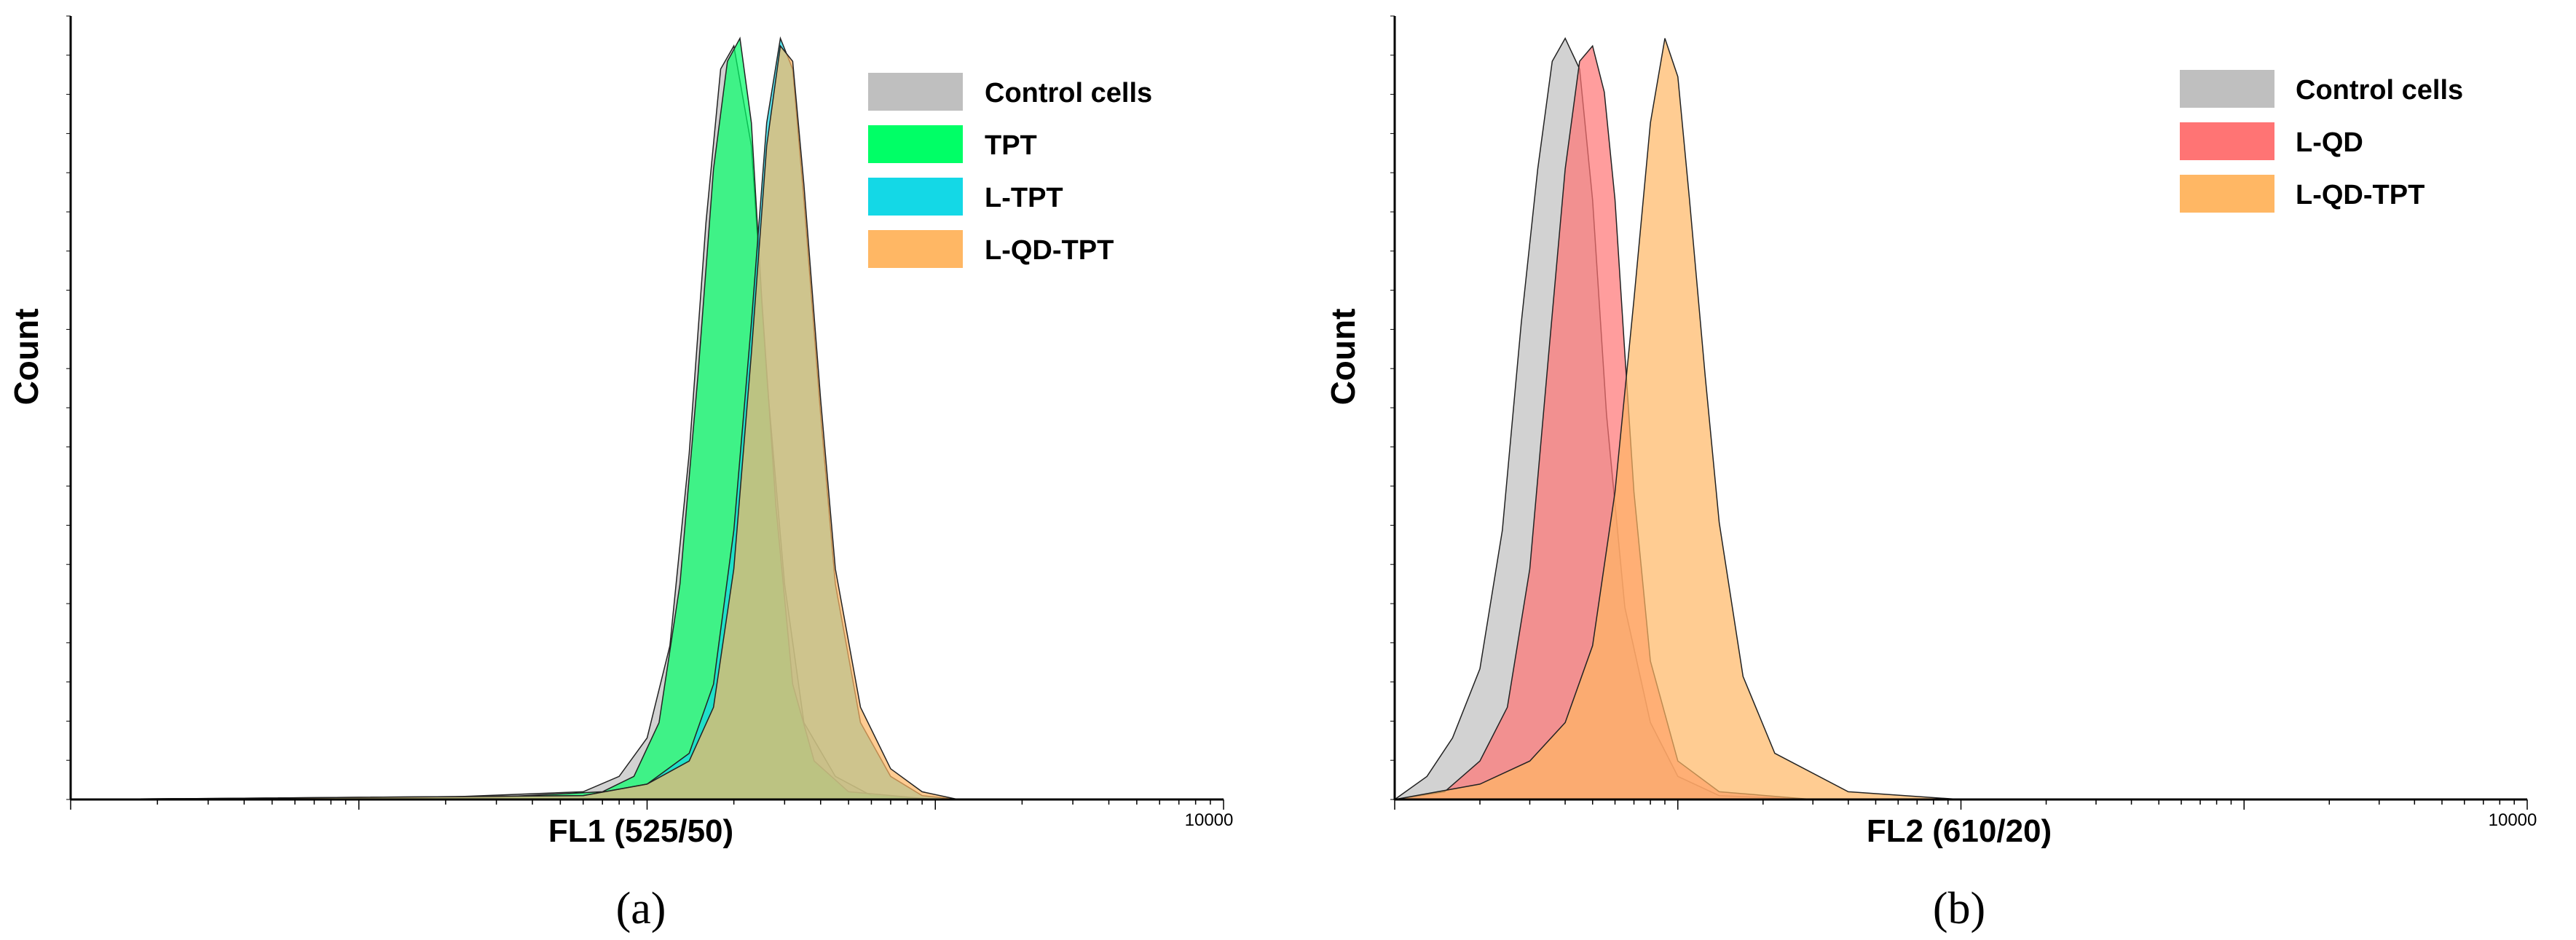 The height and width of the screenshot is (940, 2576). I want to click on x-axis-title: FL2 (610/20), so click(1959, 831).